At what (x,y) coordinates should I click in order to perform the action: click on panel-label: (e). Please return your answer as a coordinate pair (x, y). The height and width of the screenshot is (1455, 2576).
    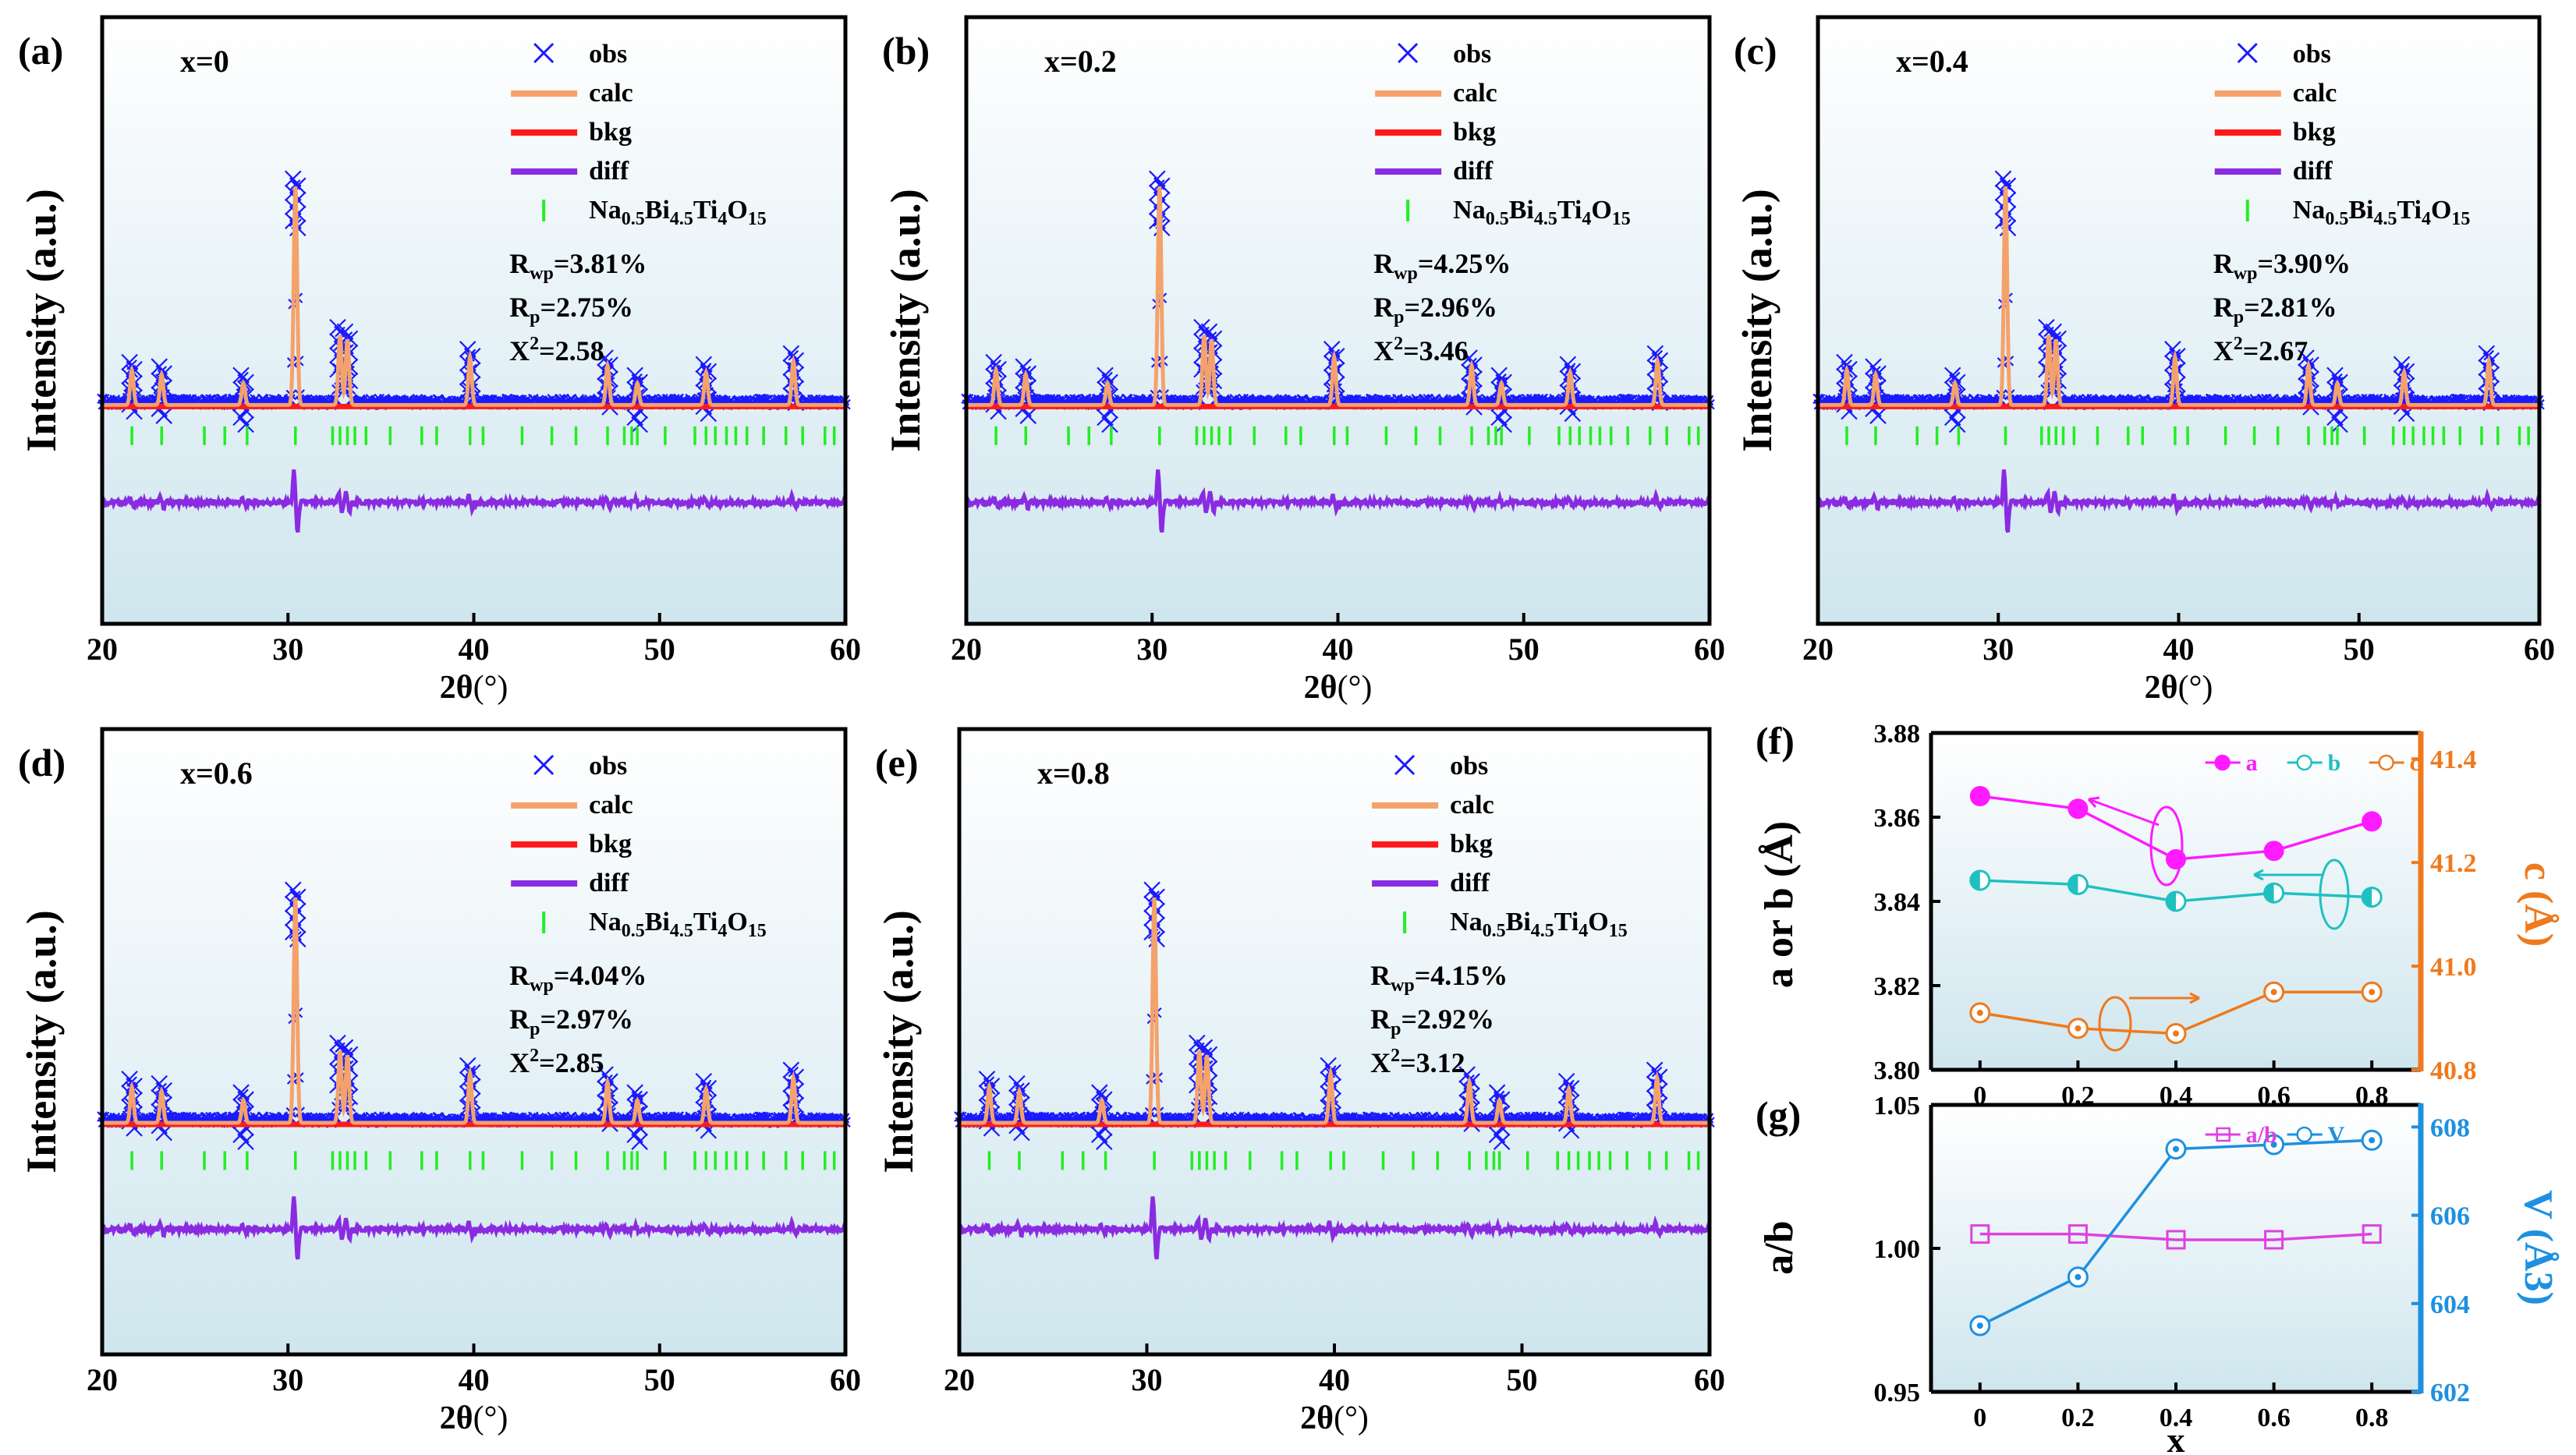
    Looking at the image, I should click on (897, 762).